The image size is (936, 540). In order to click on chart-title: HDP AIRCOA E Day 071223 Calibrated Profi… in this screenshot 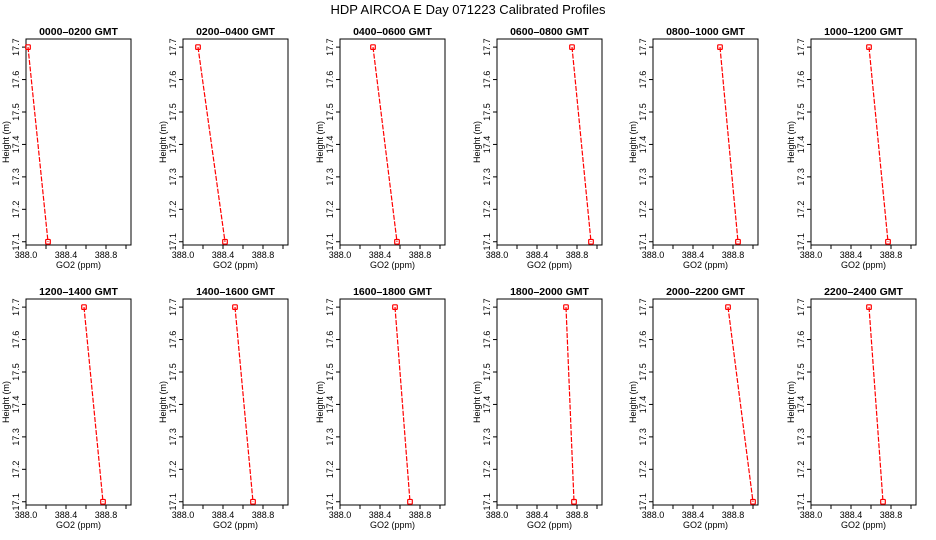, I will do `click(468, 9)`.